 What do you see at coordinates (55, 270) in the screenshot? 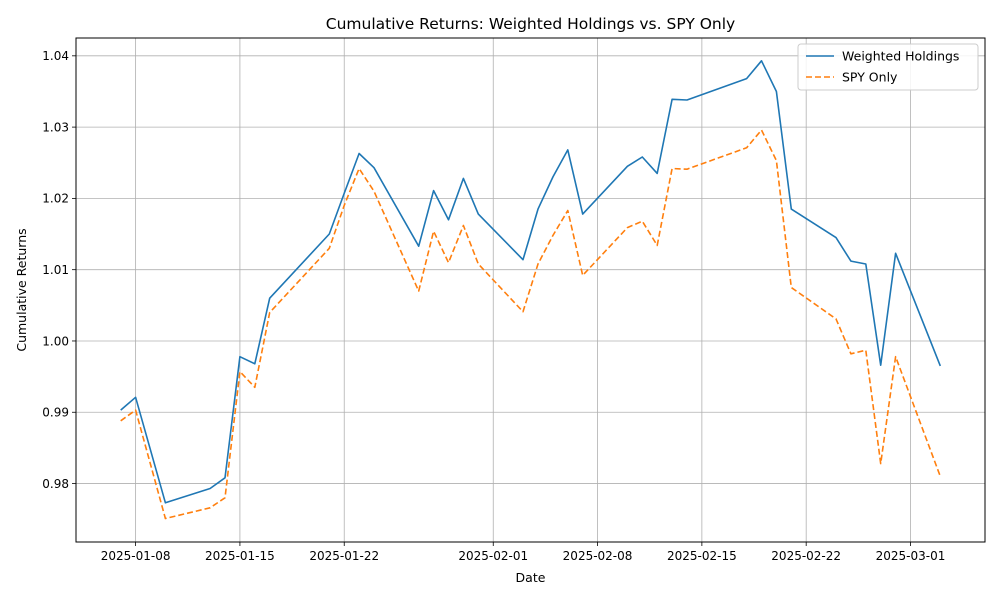
I see `y-tick-label: 1.01` at bounding box center [55, 270].